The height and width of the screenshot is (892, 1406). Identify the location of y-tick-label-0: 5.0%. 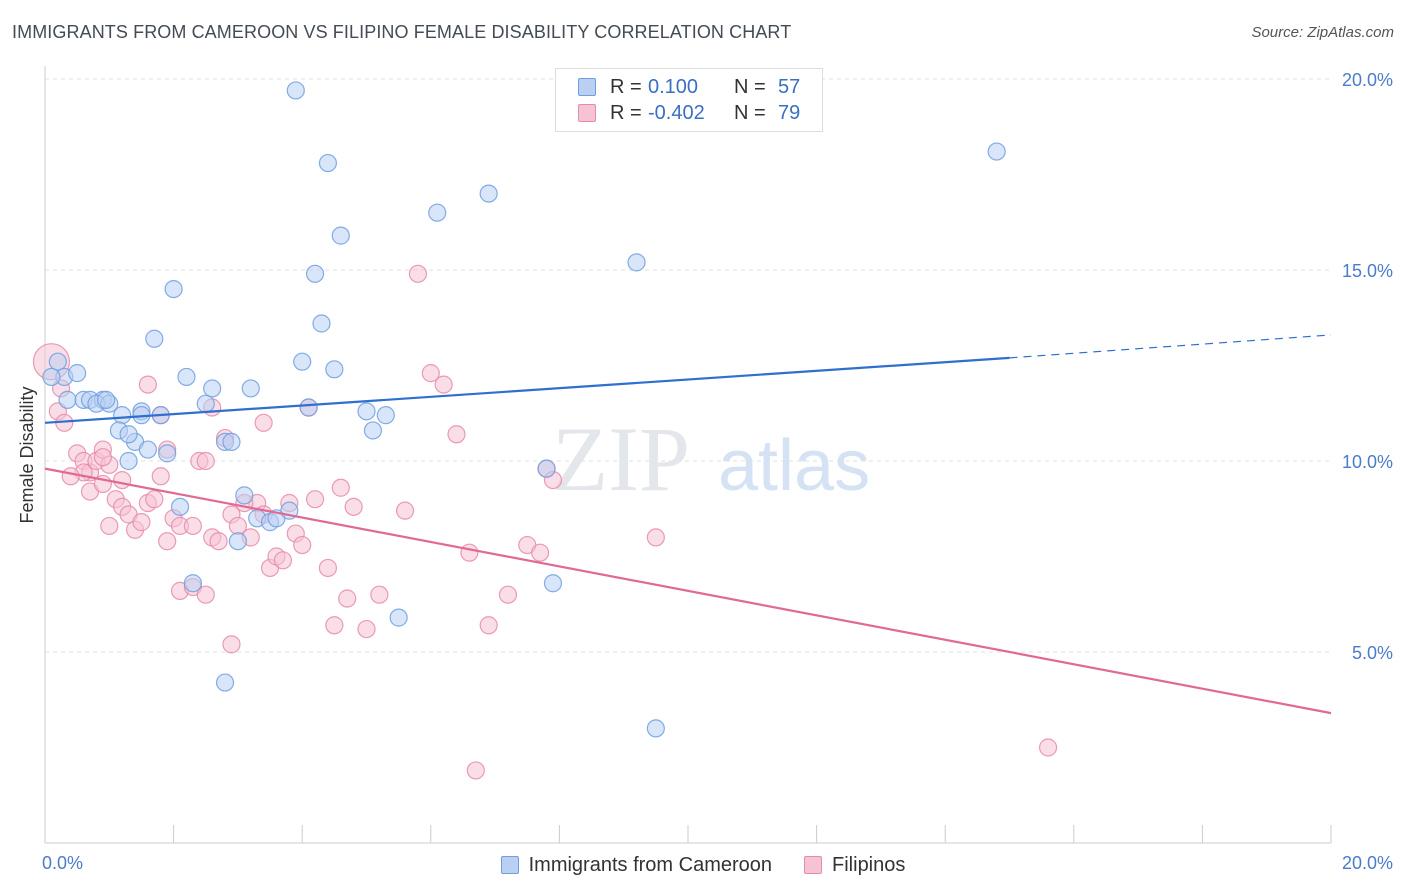
(1372, 653).